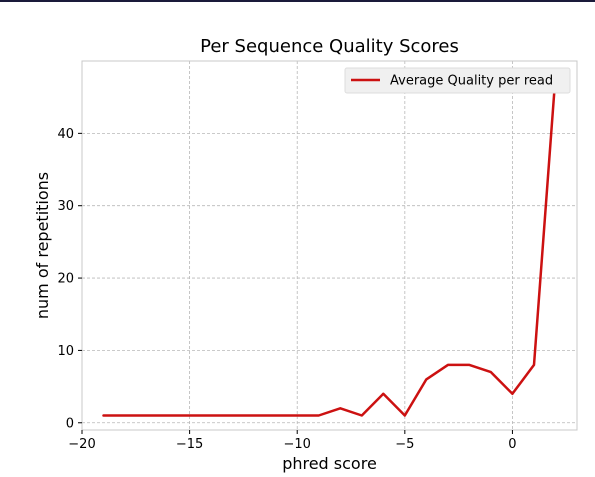 This screenshot has height=477, width=595. I want to click on x-axis-label: phred score, so click(329, 463).